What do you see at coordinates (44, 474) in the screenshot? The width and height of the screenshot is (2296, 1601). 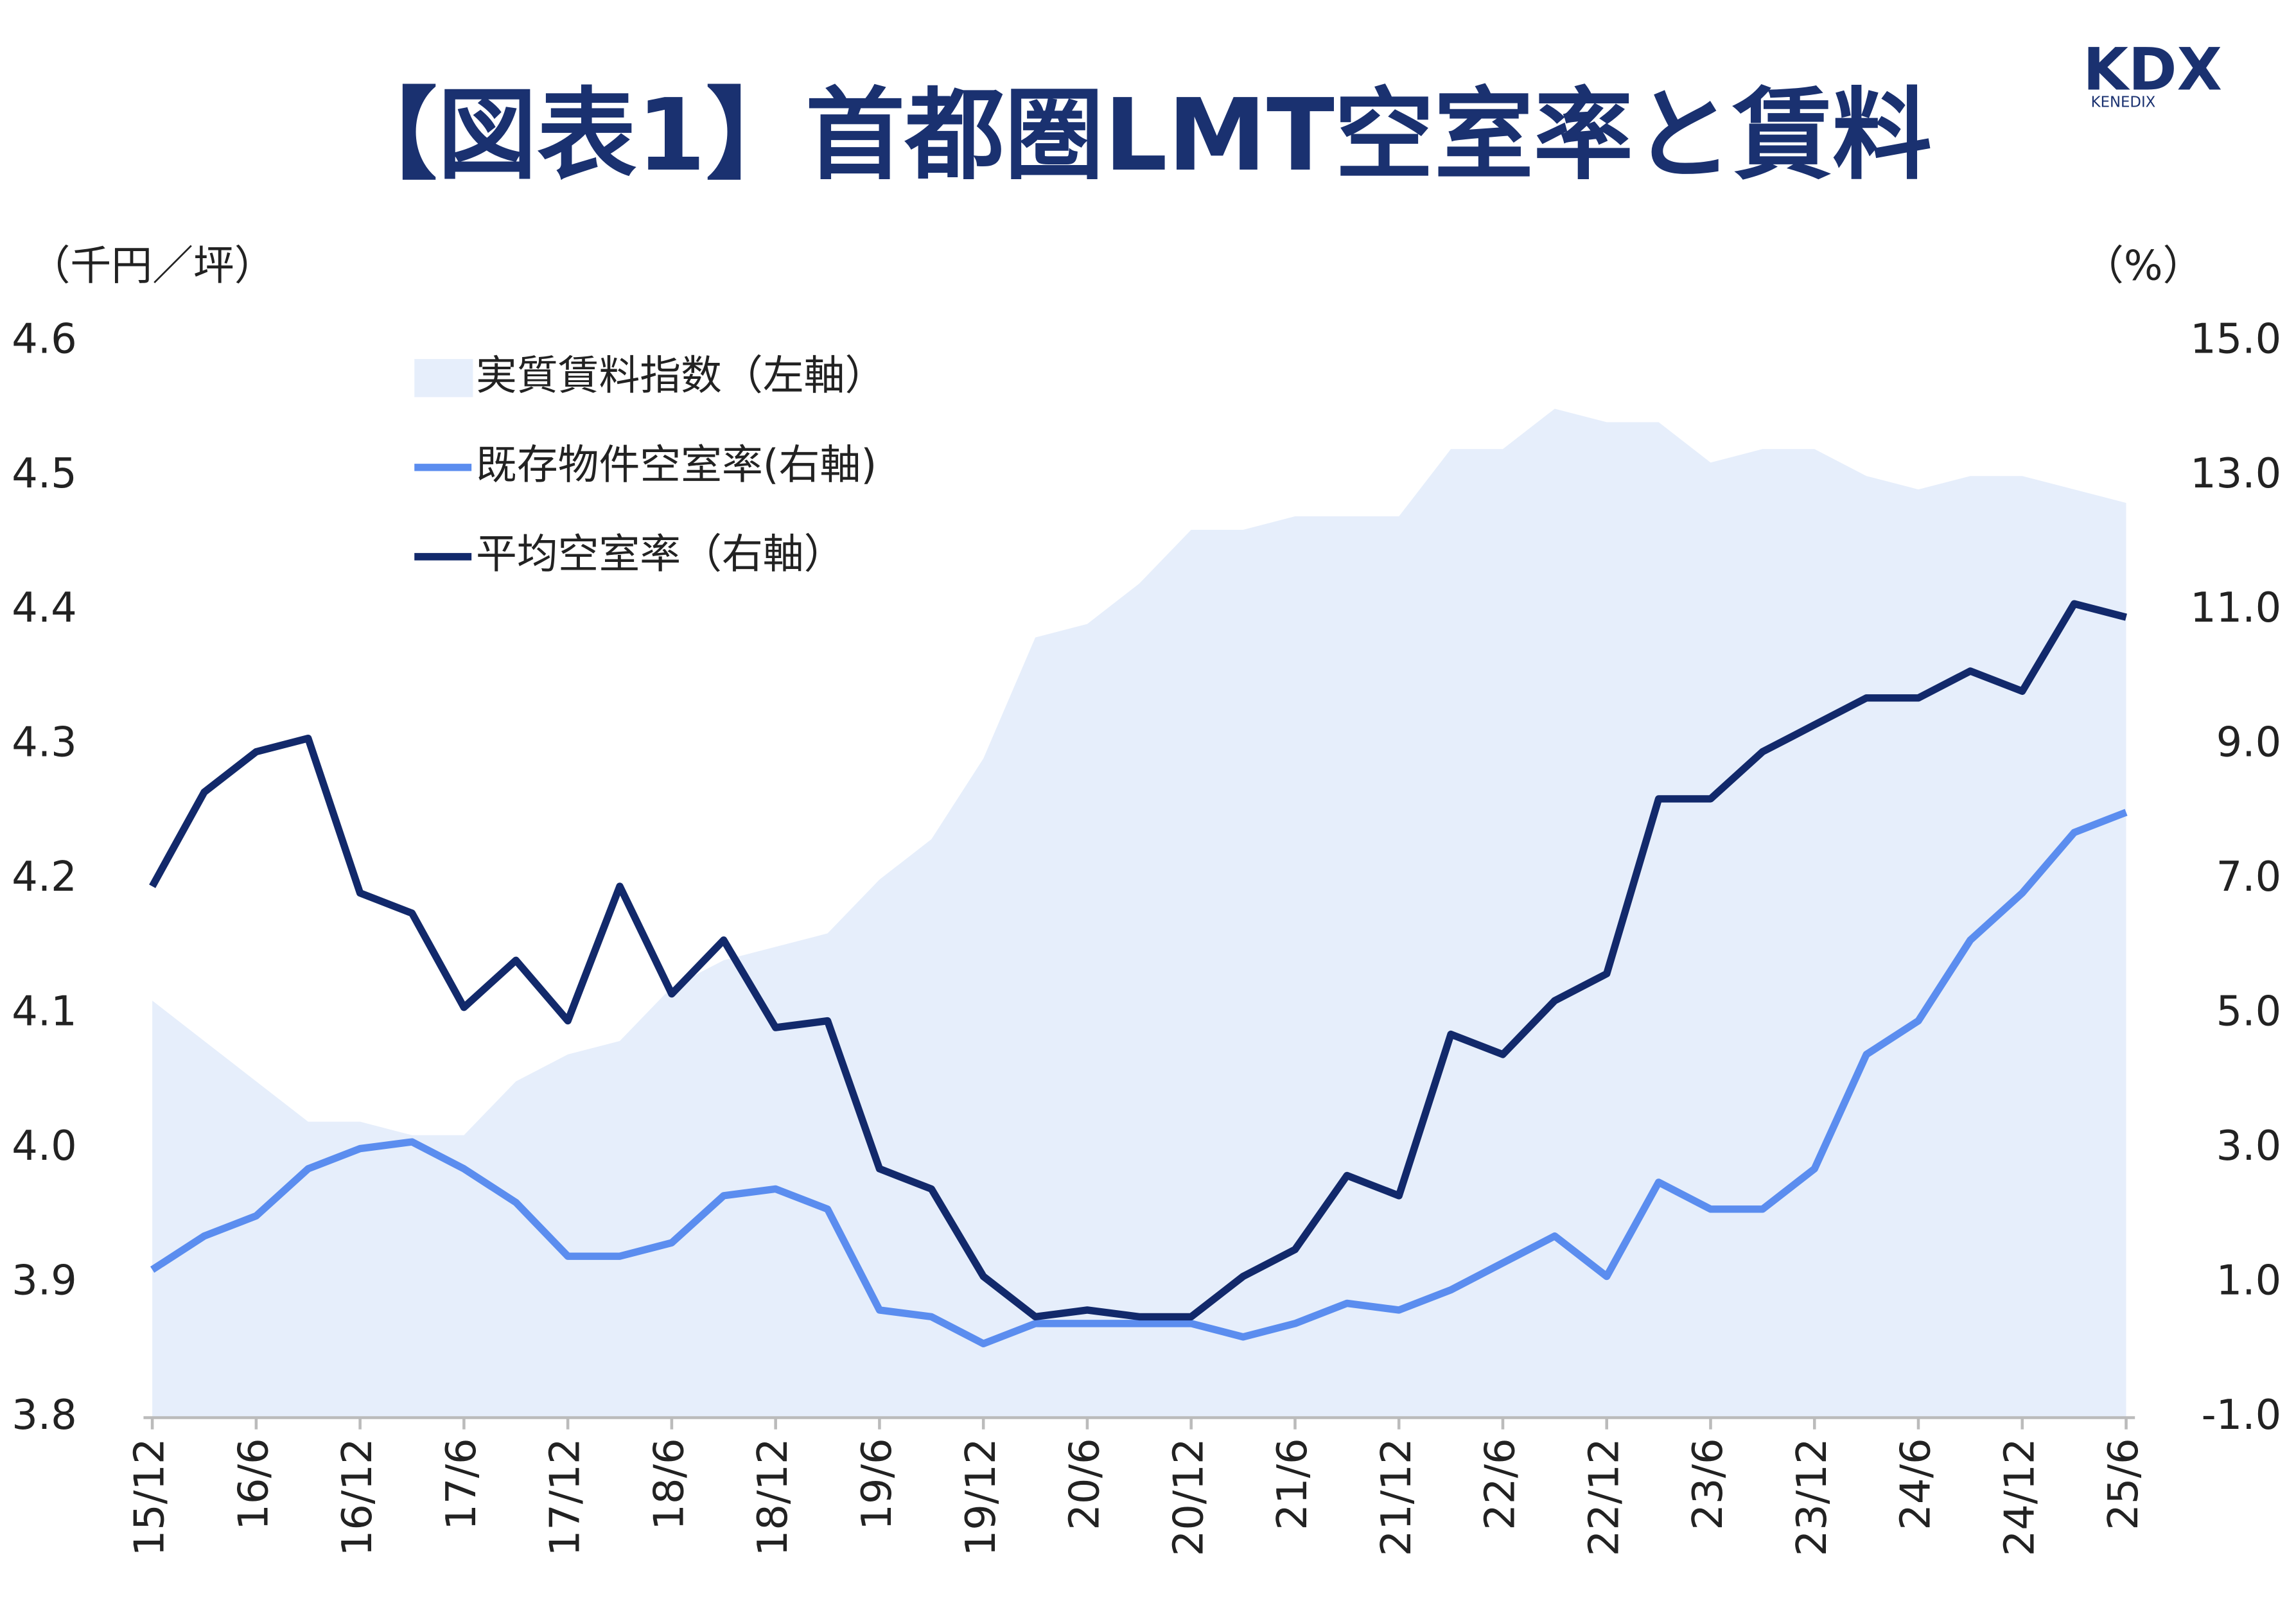 I see `y-tick-label: 4.5` at bounding box center [44, 474].